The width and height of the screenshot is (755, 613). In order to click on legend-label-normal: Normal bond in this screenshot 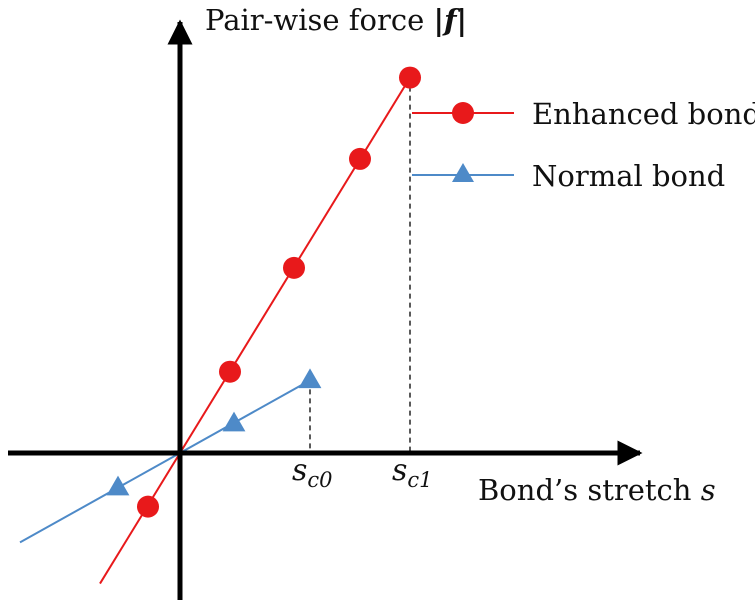, I will do `click(628, 176)`.